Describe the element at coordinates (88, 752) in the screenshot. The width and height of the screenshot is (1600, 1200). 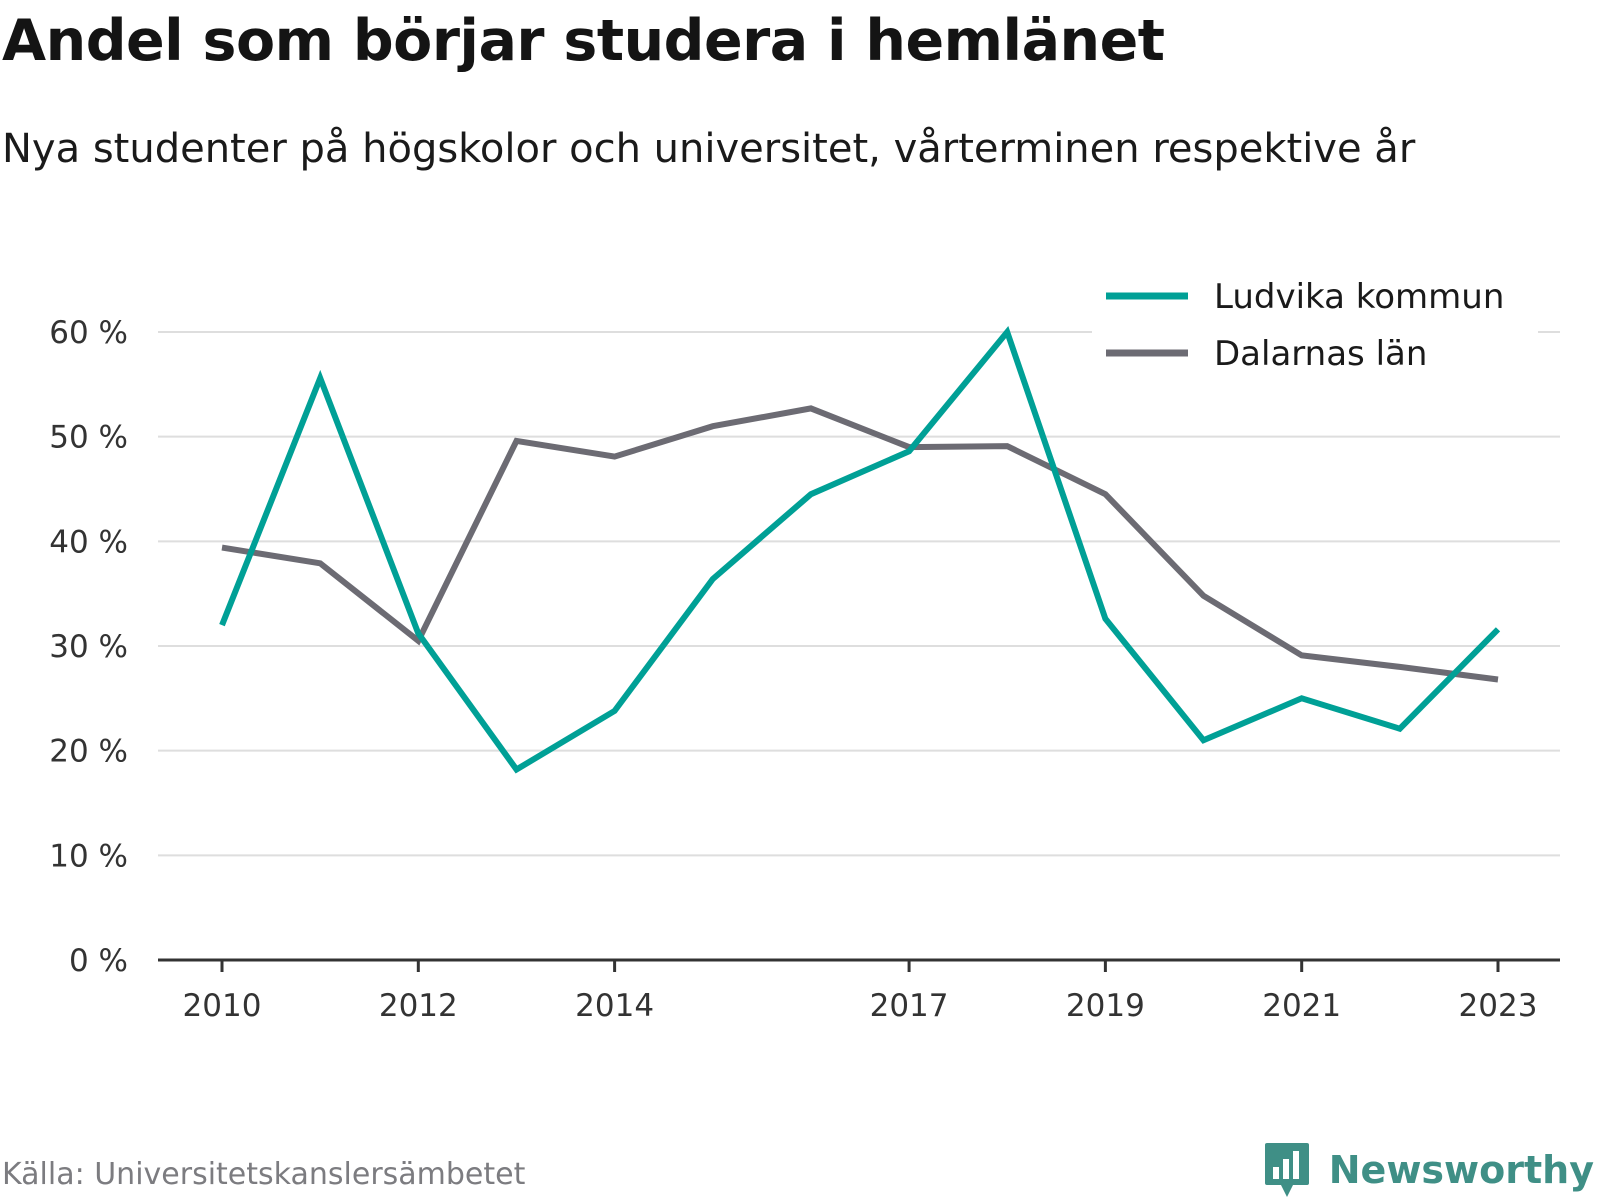
I see `y-tick-label: 20 %` at that location.